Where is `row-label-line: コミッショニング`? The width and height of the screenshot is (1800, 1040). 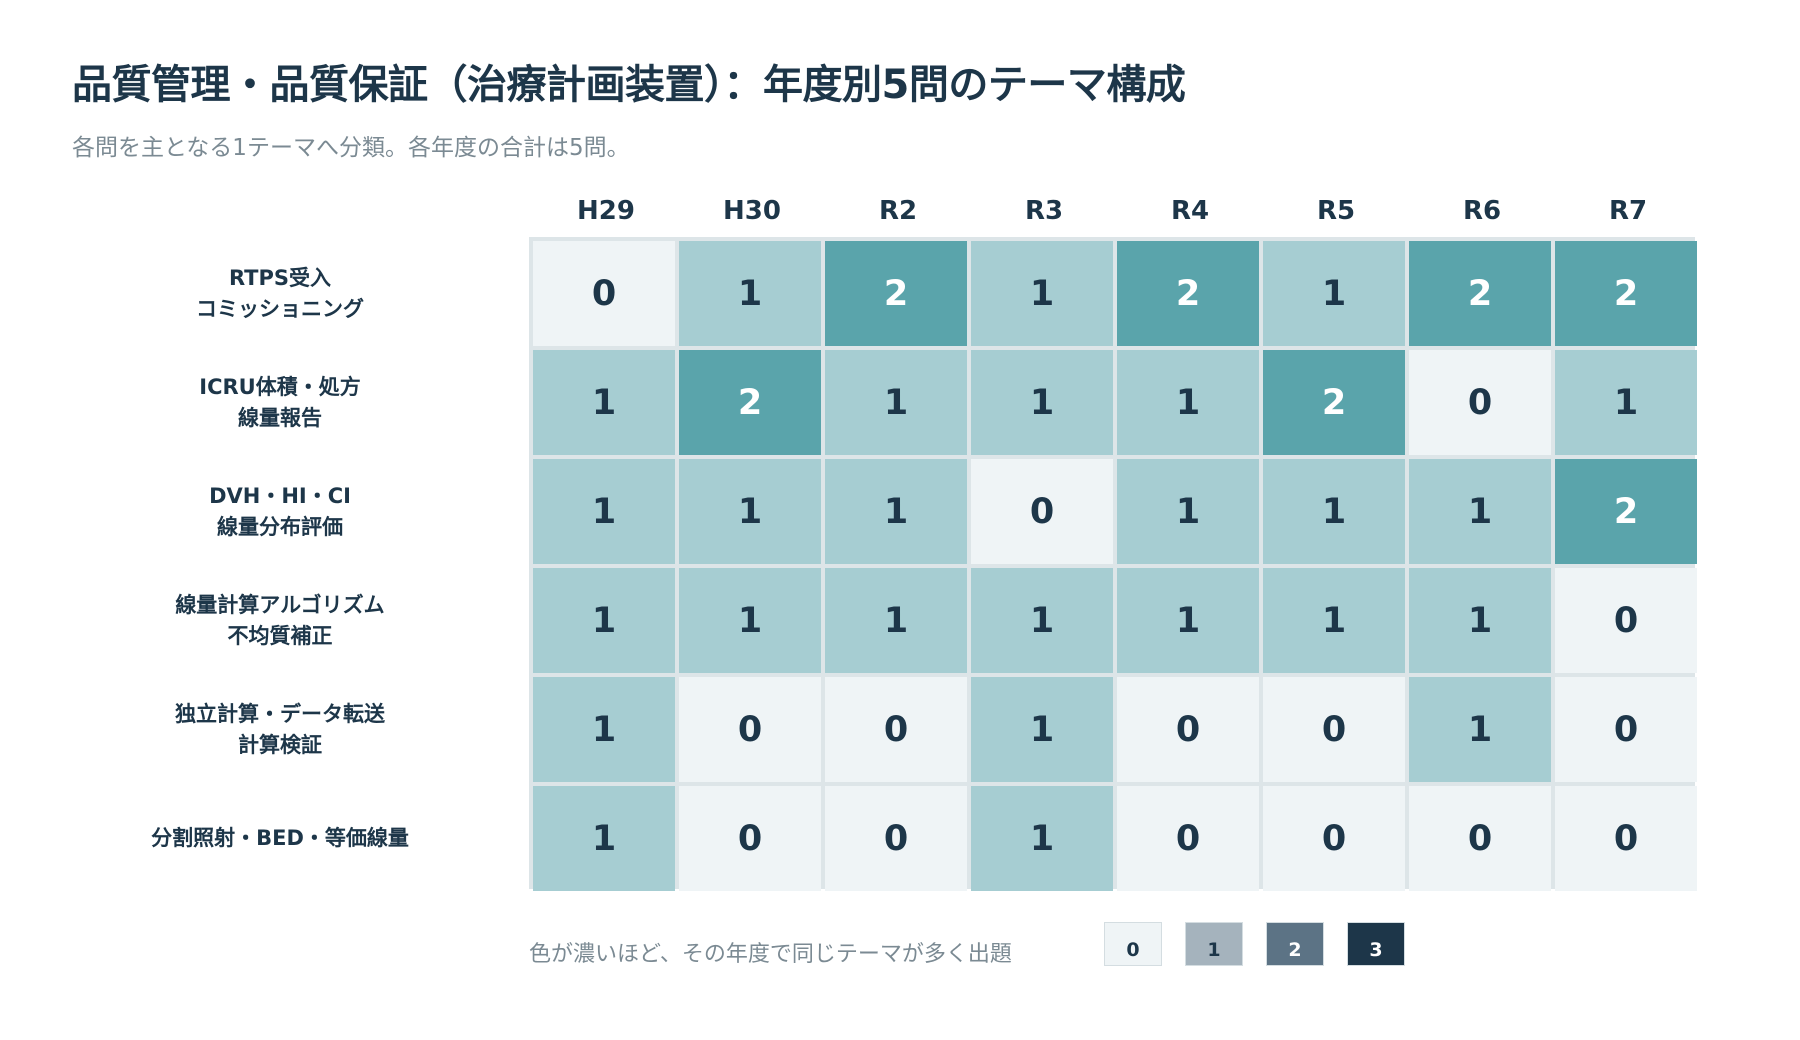
row-label-line: コミッショニング is located at coordinates (280, 308).